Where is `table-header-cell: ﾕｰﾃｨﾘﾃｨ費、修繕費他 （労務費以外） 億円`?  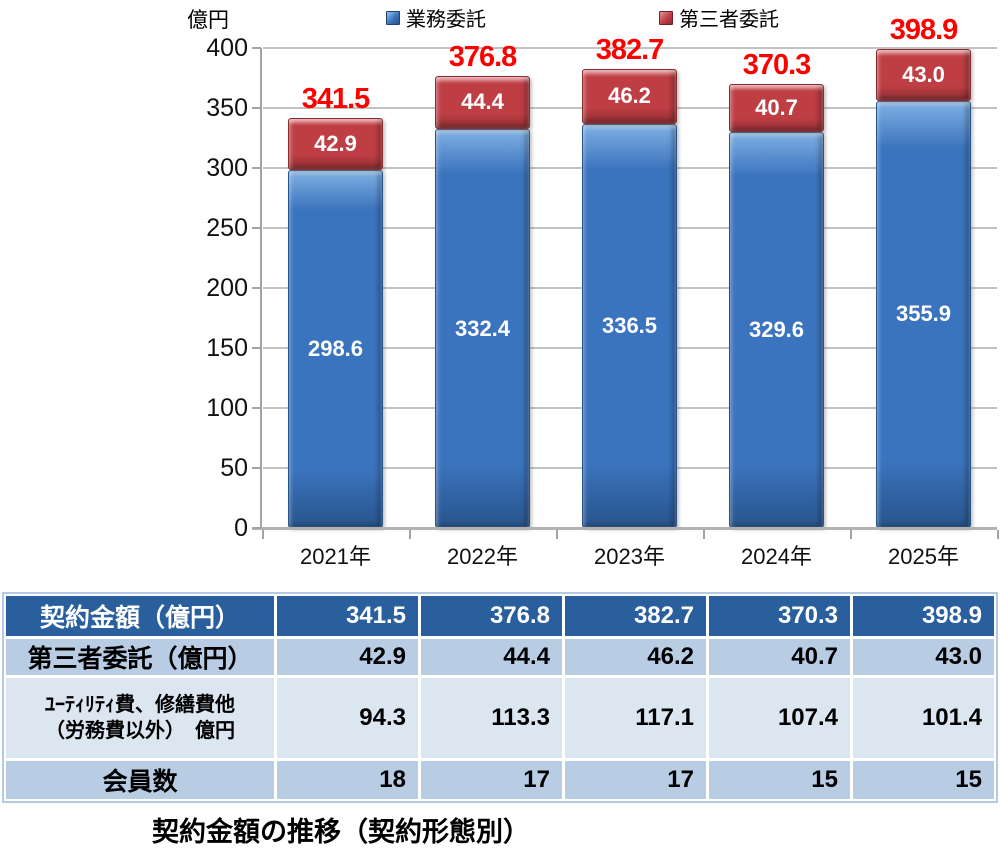 table-header-cell: ﾕｰﾃｨﾘﾃｨ費、修繕費他 （労務費以外） 億円 is located at coordinates (140, 718).